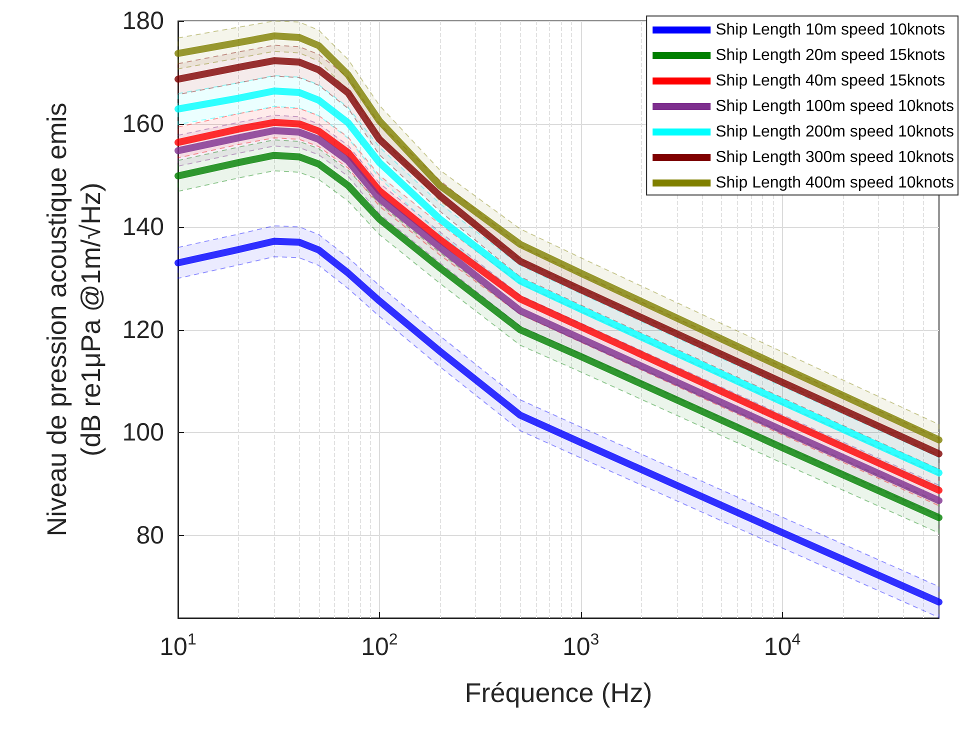  What do you see at coordinates (558, 693) in the screenshot?
I see `x-axis-title: Fréquence (Hz)` at bounding box center [558, 693].